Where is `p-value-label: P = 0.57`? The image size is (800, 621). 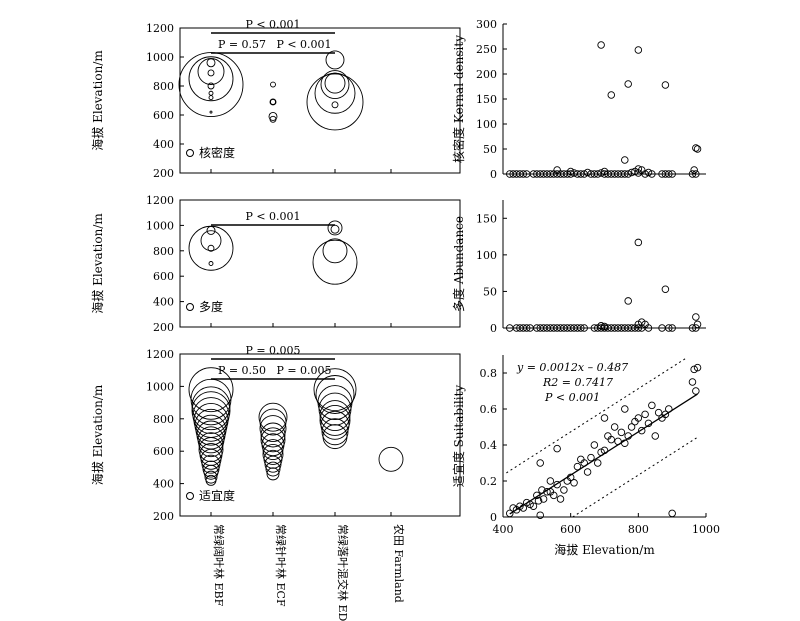 p-value-label: P = 0.57 is located at coordinates (242, 44).